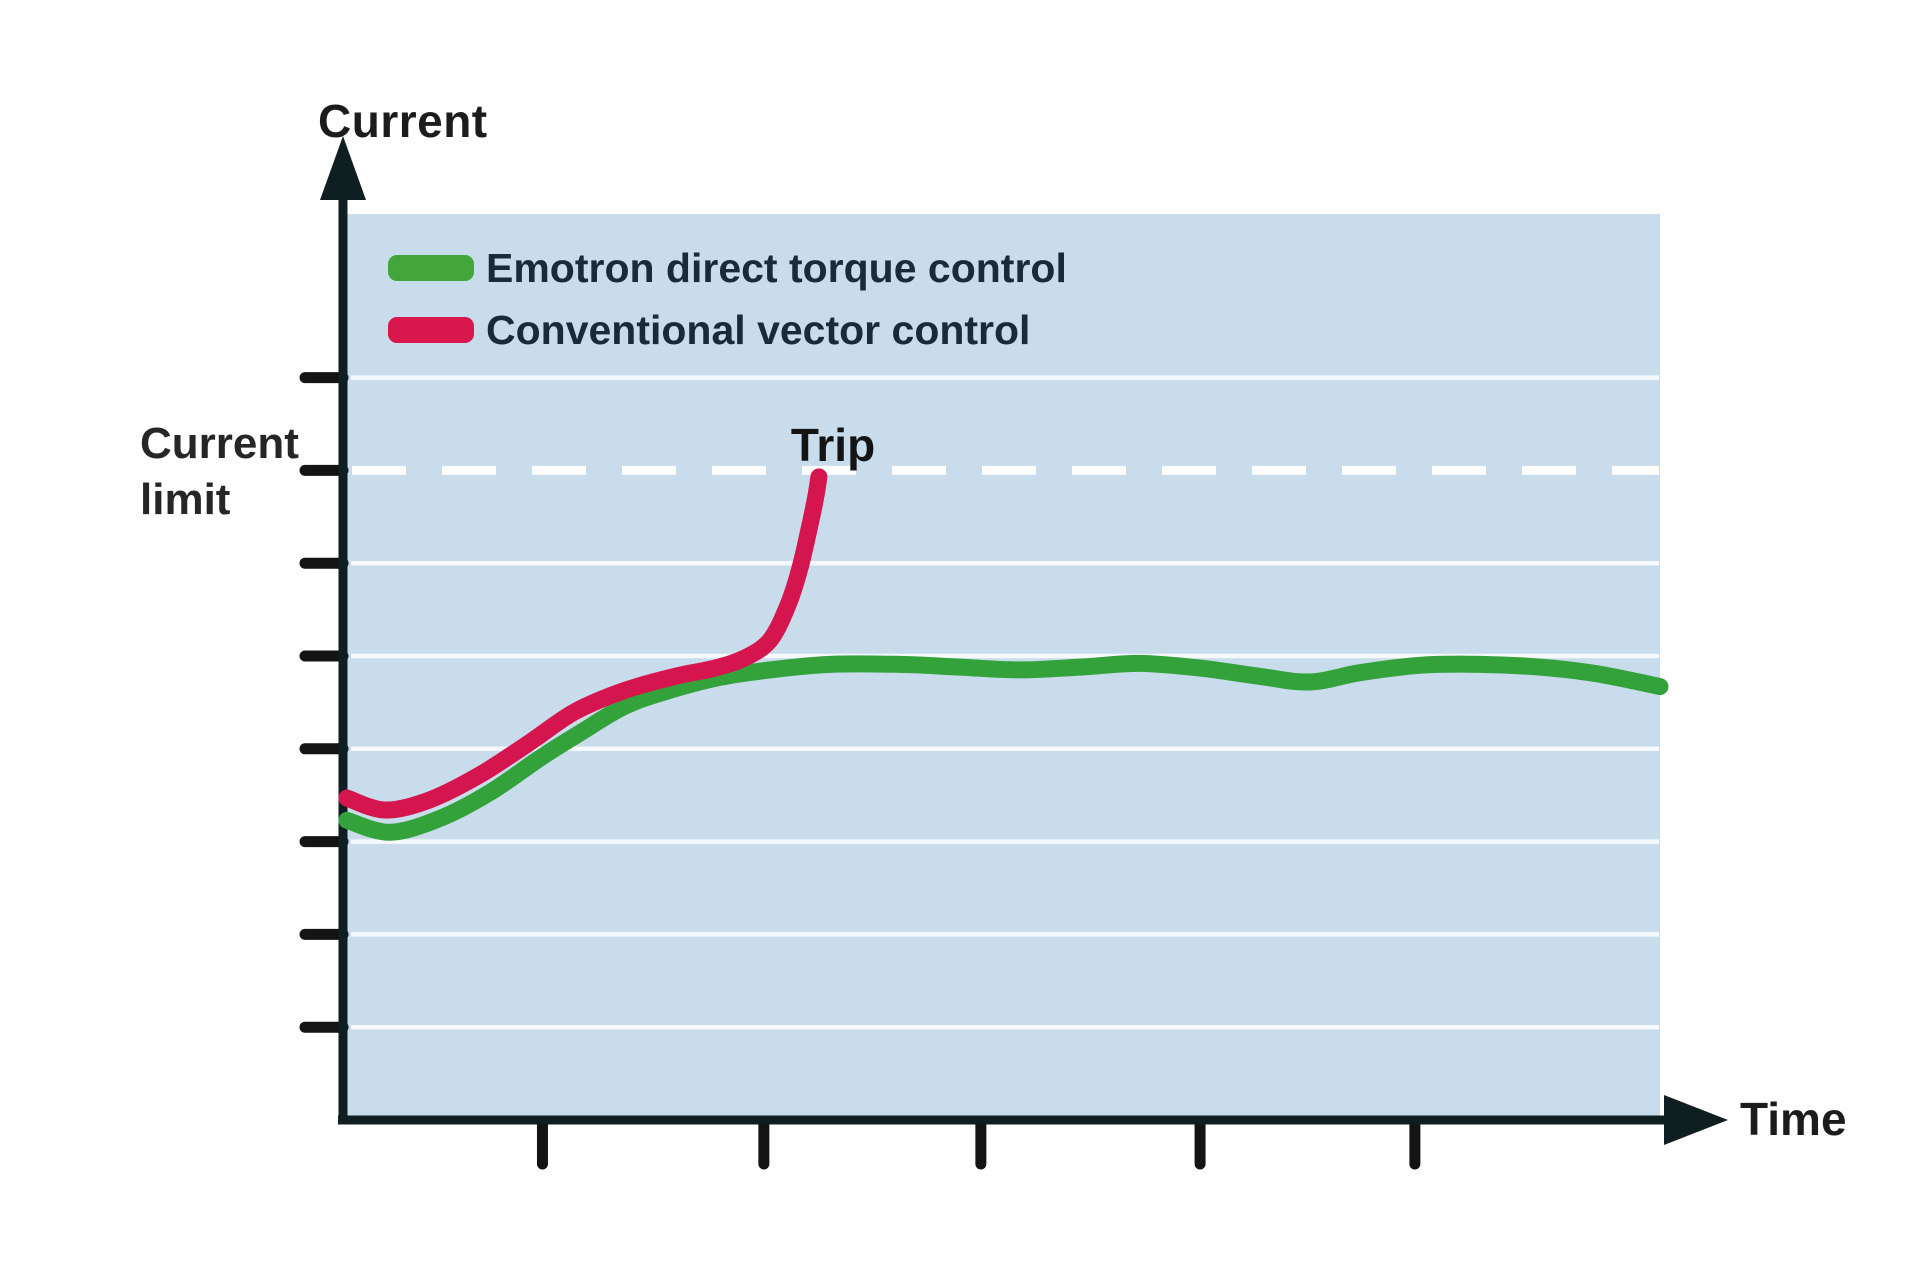  I want to click on trip-annotation: Trip, so click(833, 445).